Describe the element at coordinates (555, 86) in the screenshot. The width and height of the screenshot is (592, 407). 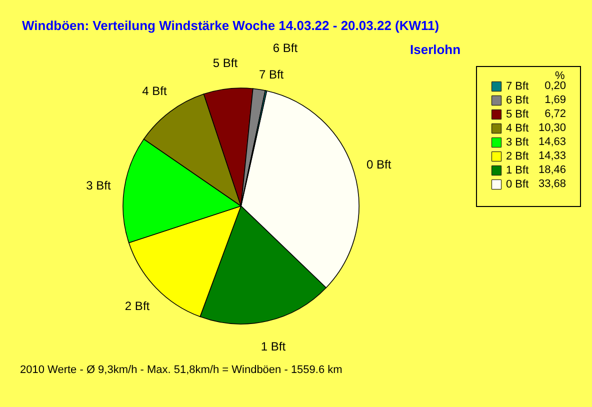
I see `data-label: 0,20` at that location.